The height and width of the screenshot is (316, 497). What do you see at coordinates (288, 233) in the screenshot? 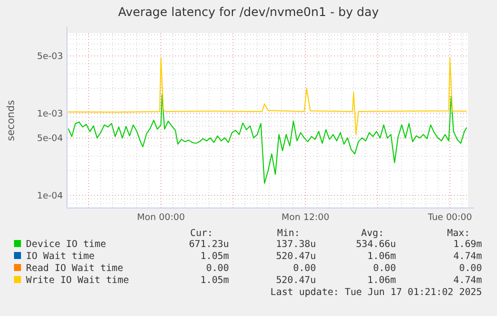
I see `text: Min:` at bounding box center [288, 233].